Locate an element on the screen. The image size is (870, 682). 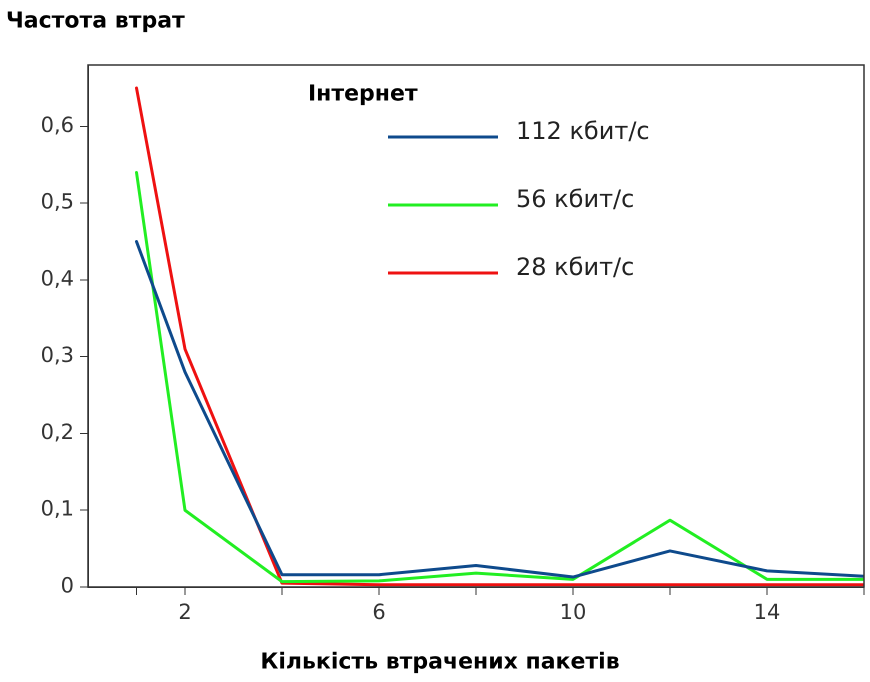
legend-label: 112 кбит/с is located at coordinates (583, 131).